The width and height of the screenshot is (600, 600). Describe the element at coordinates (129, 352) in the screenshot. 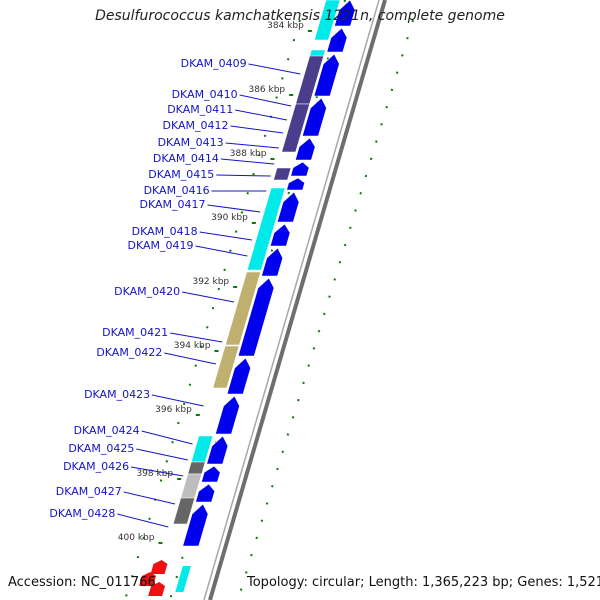

I see `gene-label-dkam-0422: DKAM_0422` at that location.